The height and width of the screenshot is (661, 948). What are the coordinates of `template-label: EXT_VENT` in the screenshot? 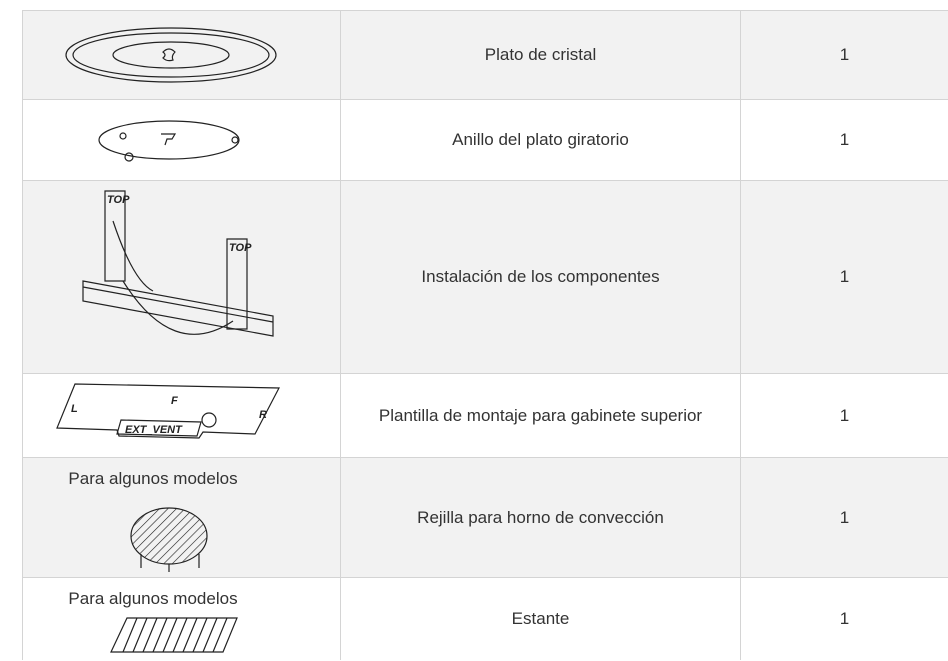 It's located at (154, 430).